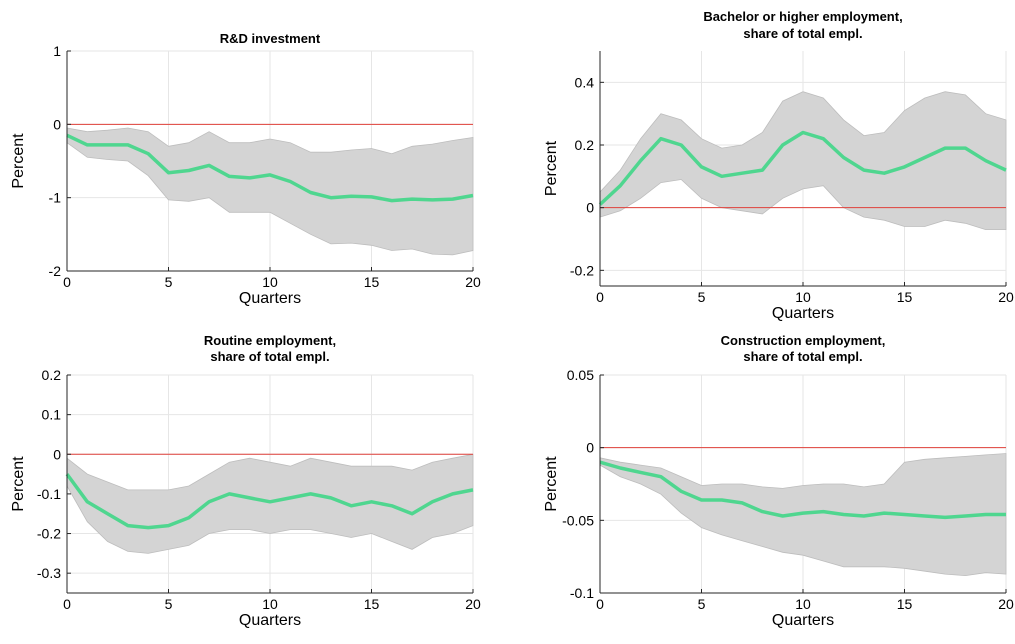 The height and width of the screenshot is (644, 1015). Describe the element at coordinates (580, 375) in the screenshot. I see `y-tick-label-3: 0.05` at that location.